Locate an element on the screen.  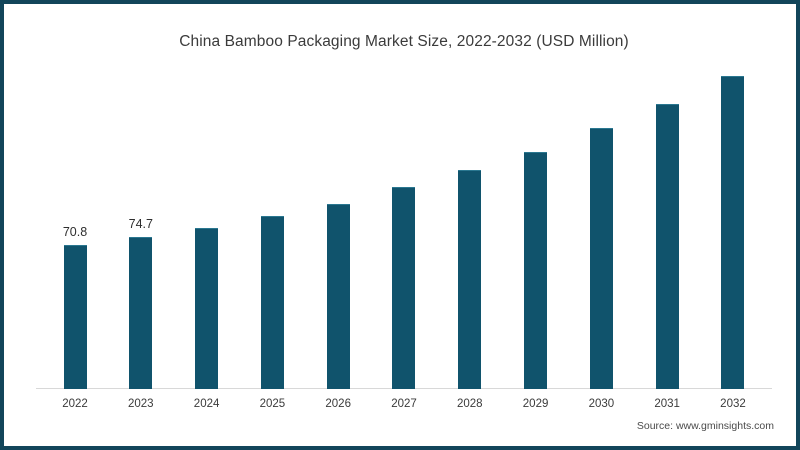
x-axis-tick-label: 2027 is located at coordinates (404, 404).